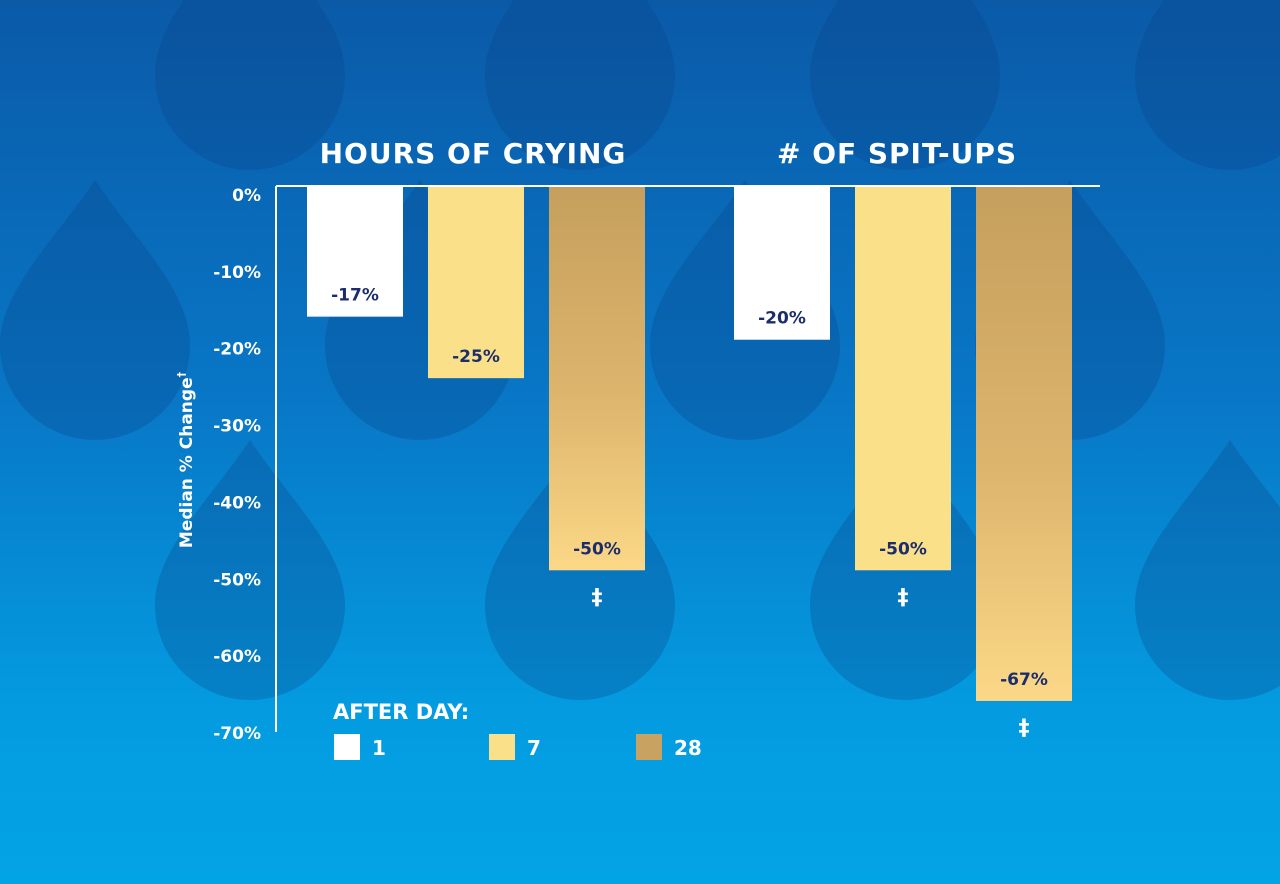 The height and width of the screenshot is (884, 1280). Describe the element at coordinates (476, 357) in the screenshot. I see `bar-value-label: -25%` at that location.